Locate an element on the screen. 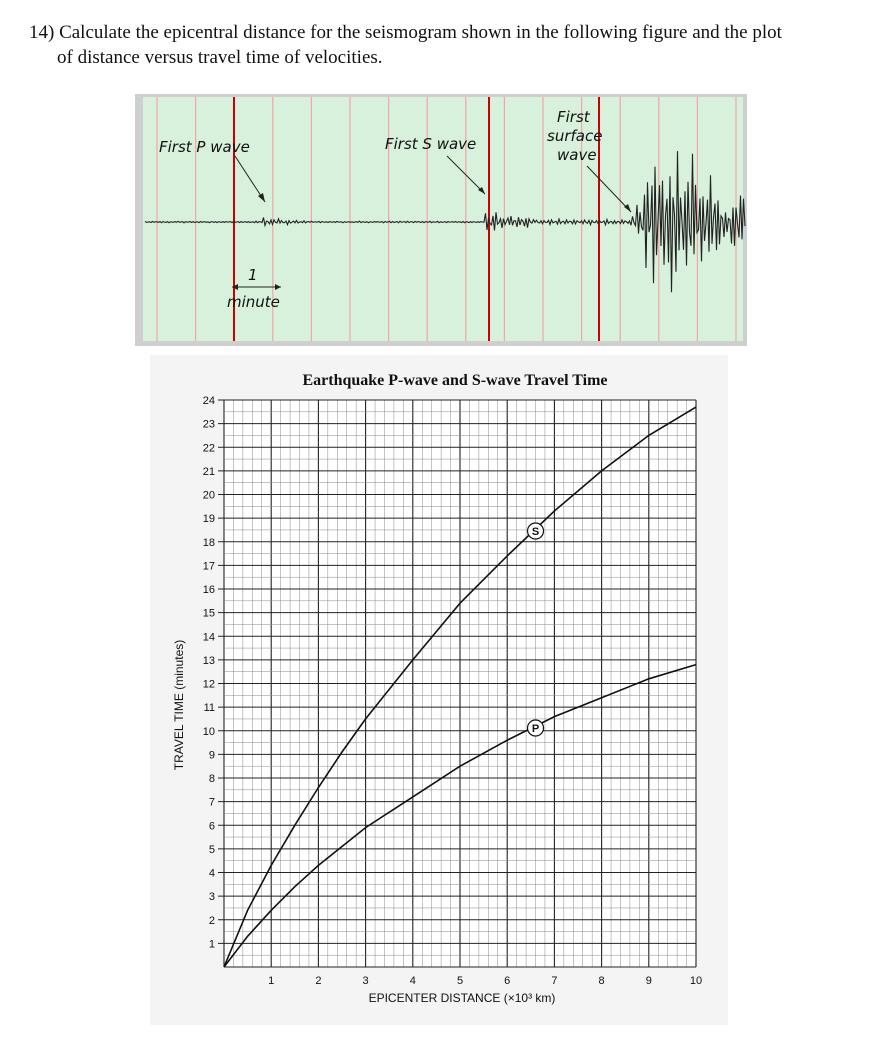 This screenshot has width=883, height=1038. x-tick-label: 7 is located at coordinates (554, 981).